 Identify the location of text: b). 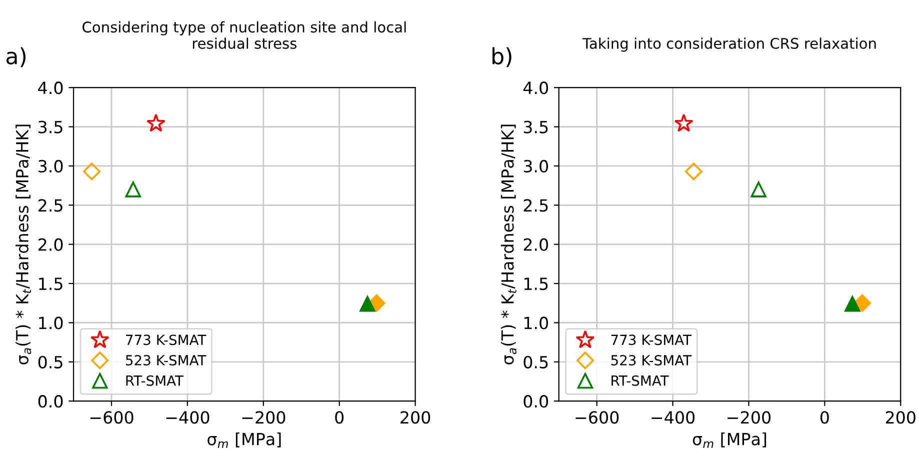
(502, 57).